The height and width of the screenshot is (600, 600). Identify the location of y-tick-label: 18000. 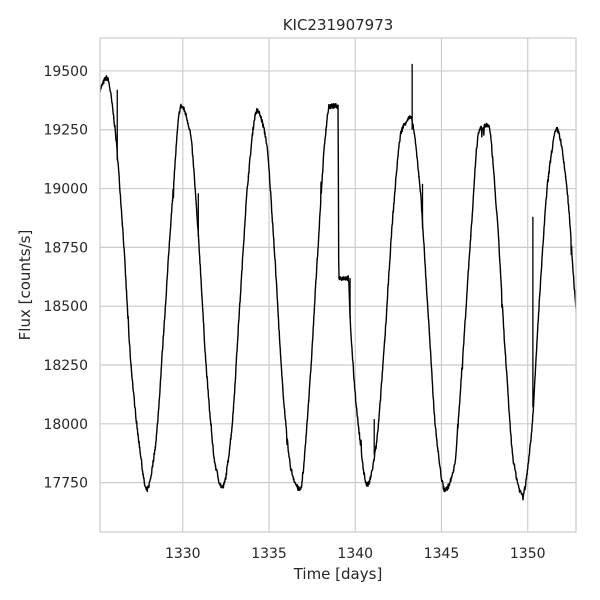
(65, 425).